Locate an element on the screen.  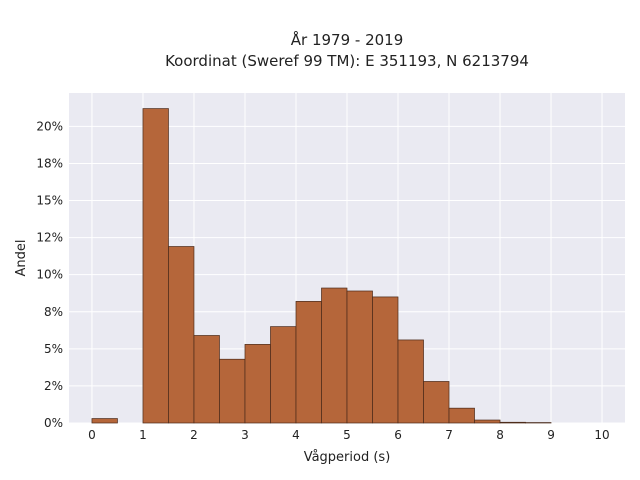
x-tick-label: 3 is located at coordinates (245, 435).